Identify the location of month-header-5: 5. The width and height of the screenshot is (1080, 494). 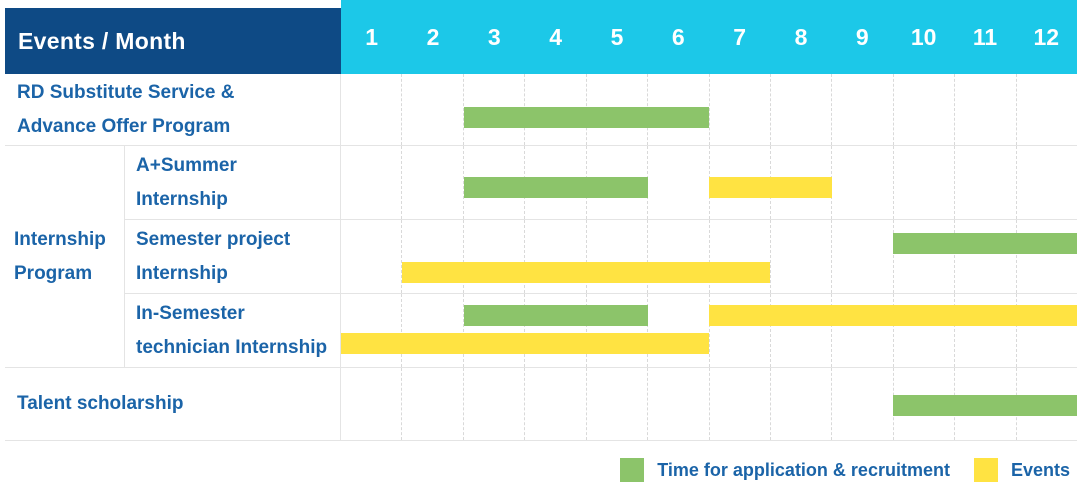
(617, 36).